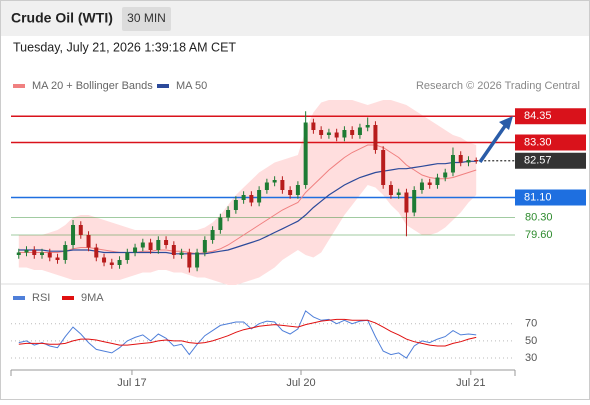 This screenshot has width=590, height=405. What do you see at coordinates (124, 47) in the screenshot?
I see `timestamp: Tuesday, July 21, 2026 1:39:18 AM CET` at bounding box center [124, 47].